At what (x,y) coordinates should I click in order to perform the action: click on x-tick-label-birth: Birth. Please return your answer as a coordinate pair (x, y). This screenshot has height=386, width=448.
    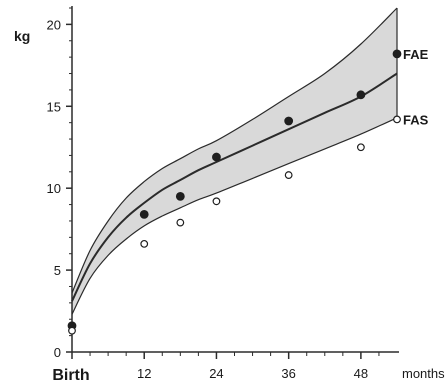
    Looking at the image, I should click on (70, 375).